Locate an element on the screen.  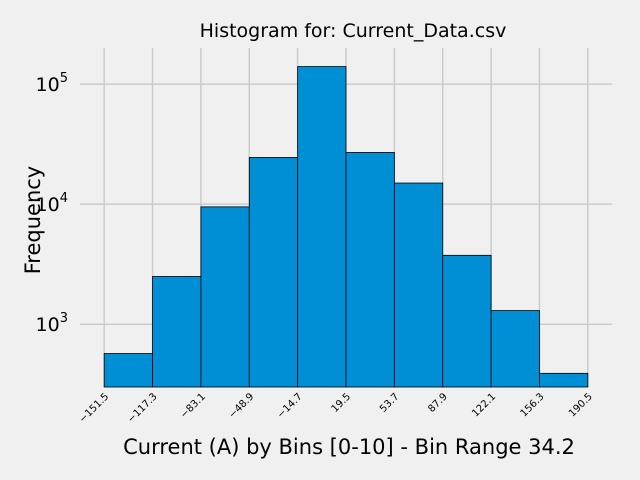
y-axis-label: Frequency is located at coordinates (33, 220).